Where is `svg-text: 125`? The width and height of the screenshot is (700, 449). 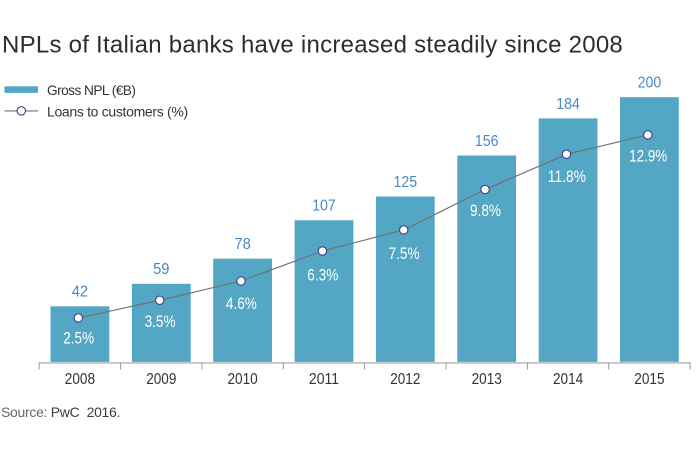 svg-text: 125 is located at coordinates (406, 182).